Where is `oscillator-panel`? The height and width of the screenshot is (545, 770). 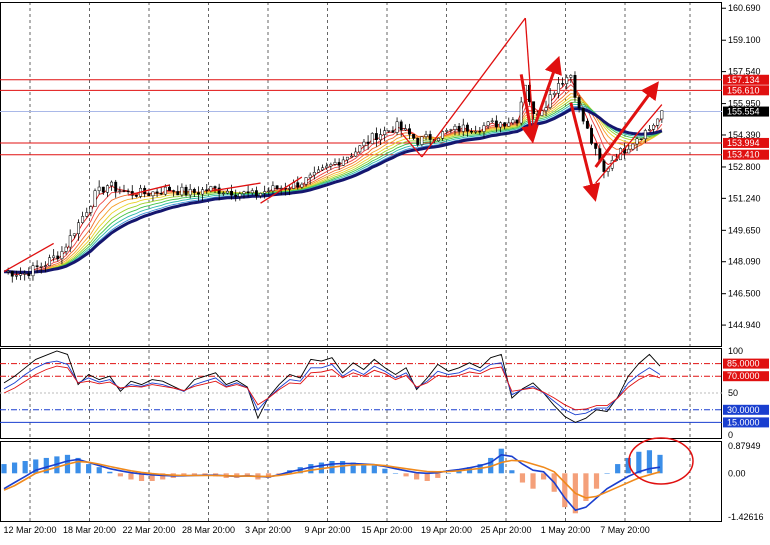 oscillator-panel is located at coordinates (361, 386).